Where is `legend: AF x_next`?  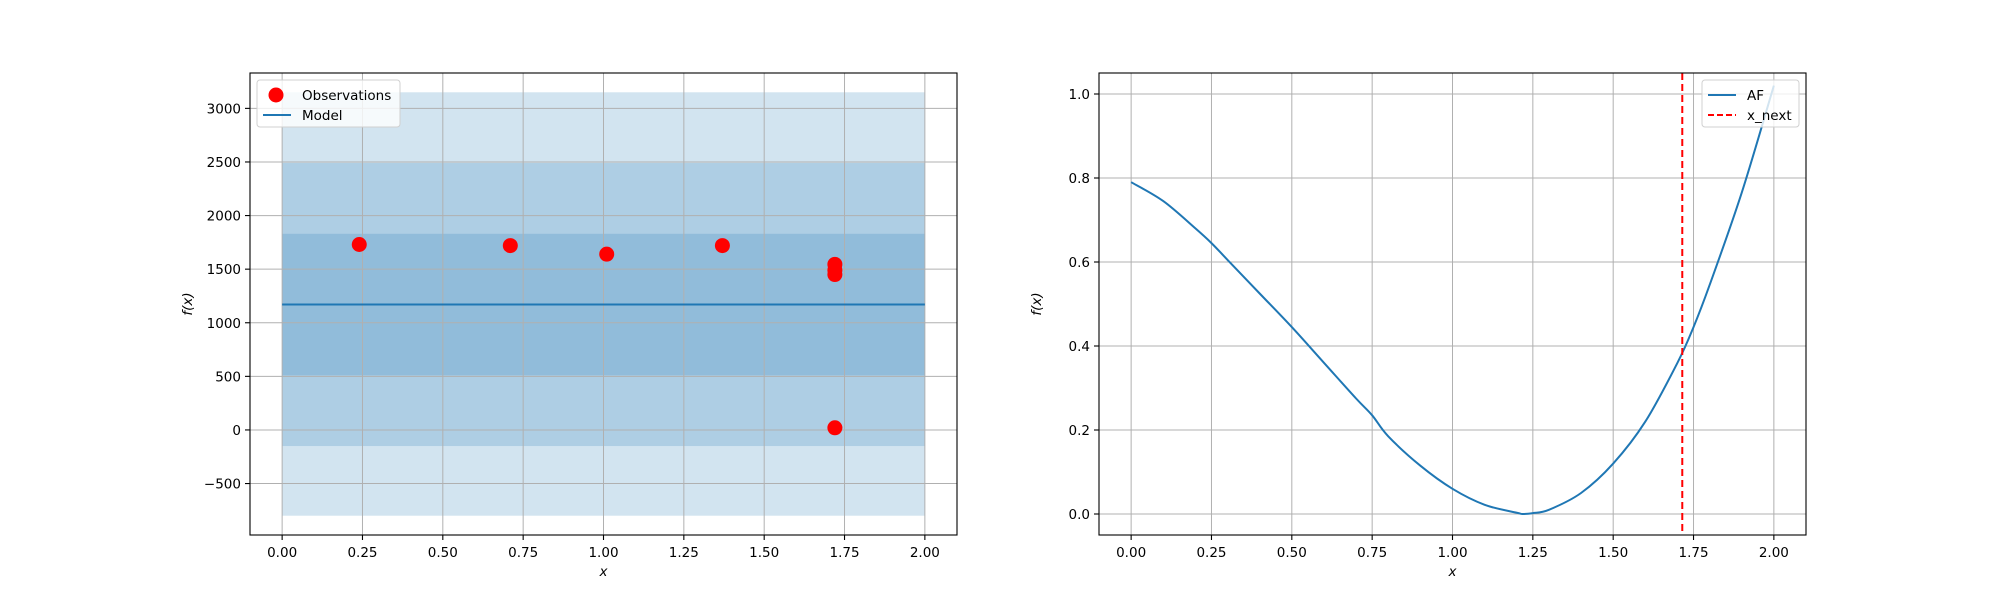 legend: AF x_next is located at coordinates (1750, 103).